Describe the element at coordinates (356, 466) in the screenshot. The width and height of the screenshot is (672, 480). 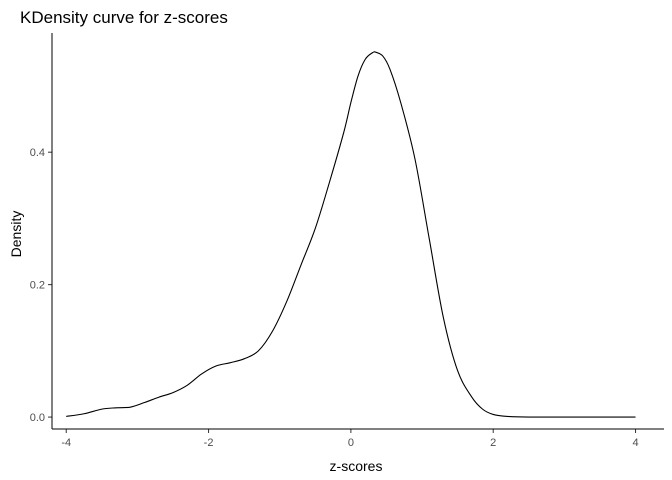
I see `x-axis-title: z-scores` at that location.